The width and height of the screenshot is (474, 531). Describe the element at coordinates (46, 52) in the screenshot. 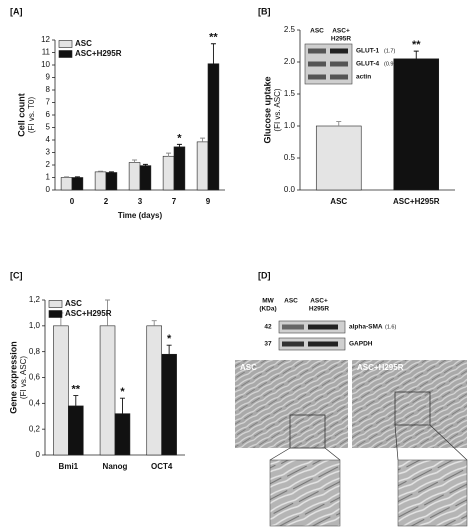

I see `y-tick-label: 11` at that location.